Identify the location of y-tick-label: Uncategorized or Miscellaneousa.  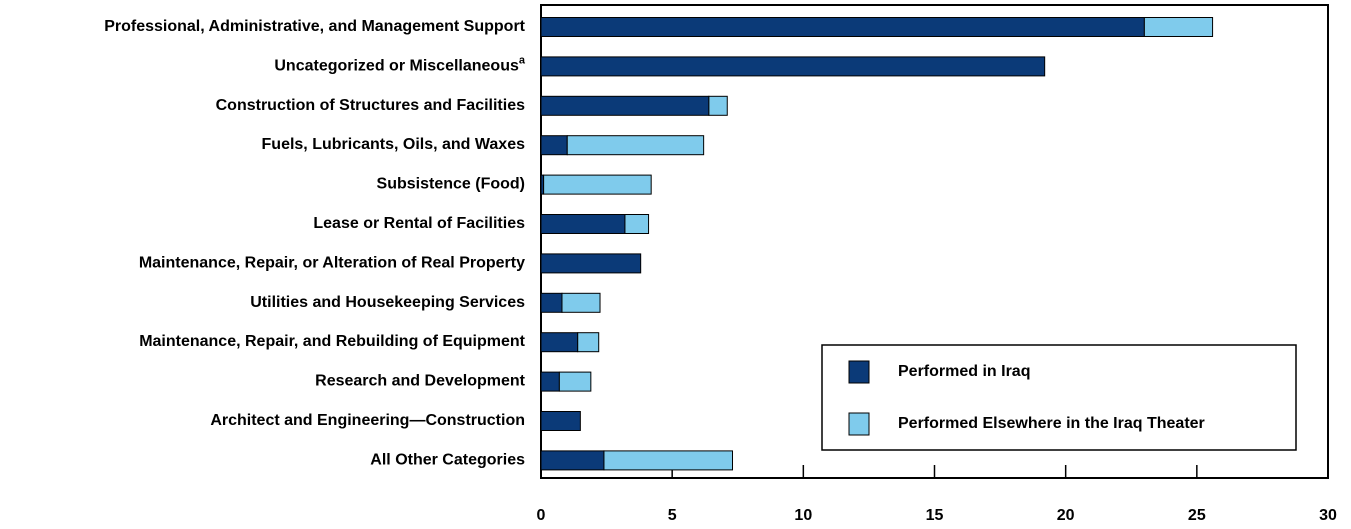
(400, 64).